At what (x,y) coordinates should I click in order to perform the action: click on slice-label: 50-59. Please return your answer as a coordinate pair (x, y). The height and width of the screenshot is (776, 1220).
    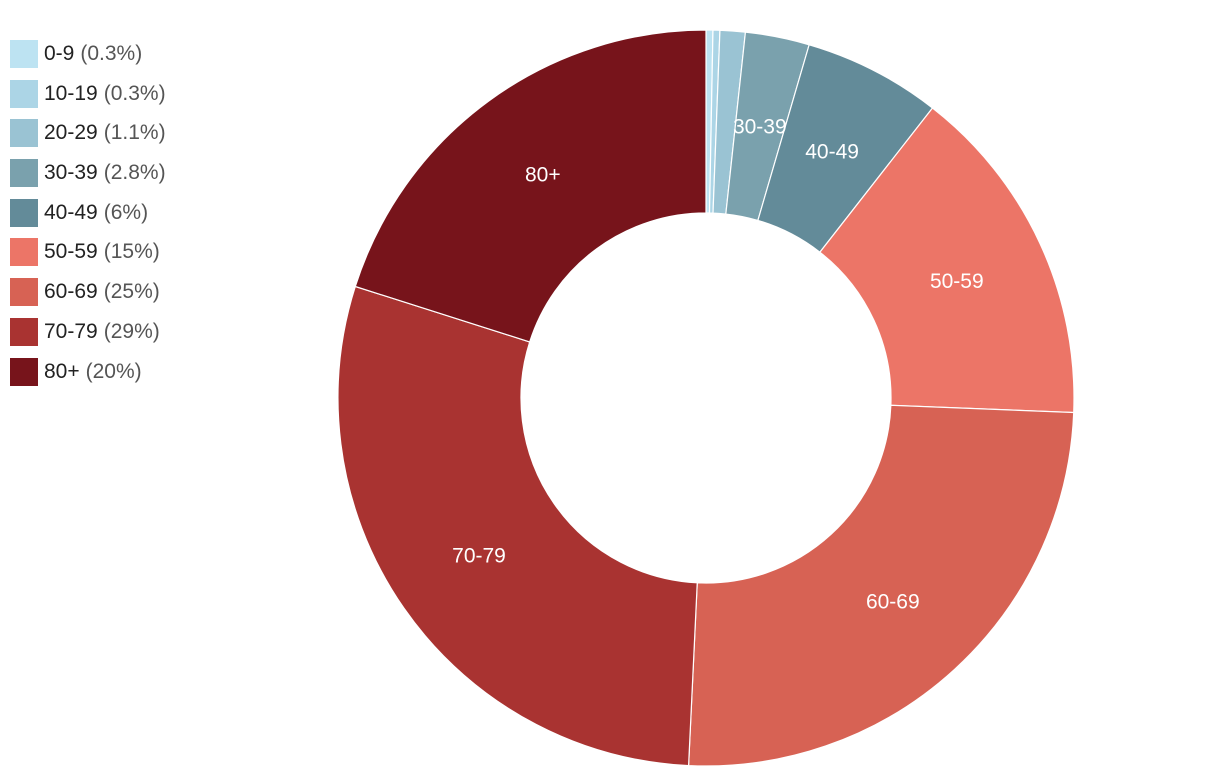
    Looking at the image, I should click on (957, 281).